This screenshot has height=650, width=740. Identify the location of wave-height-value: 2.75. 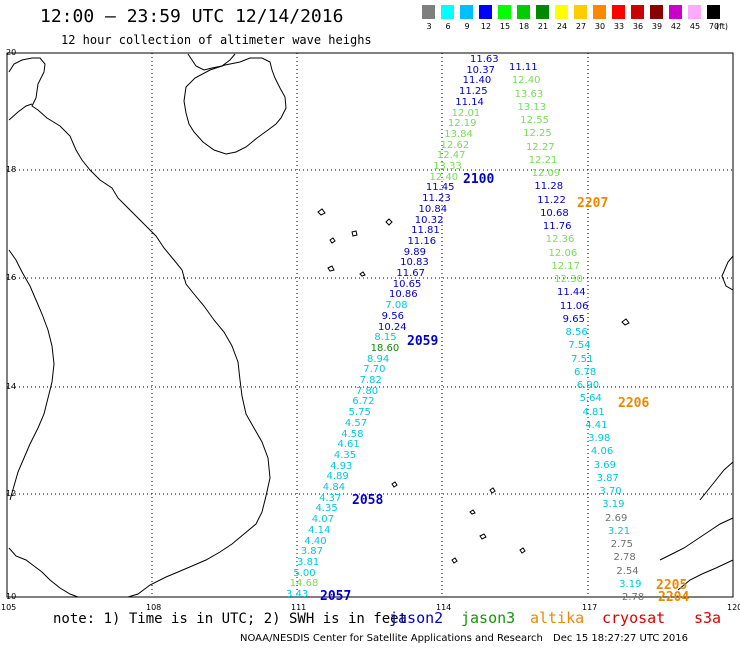
(621, 544).